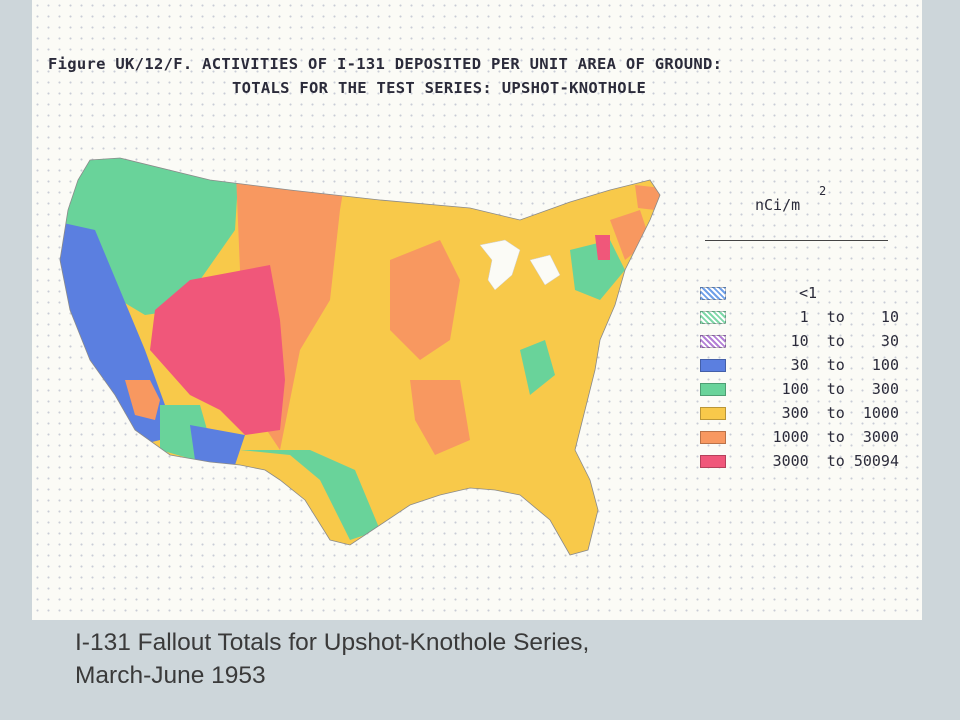 This screenshot has width=960, height=720. I want to click on legend-unit-text: nCi/m, so click(778, 205).